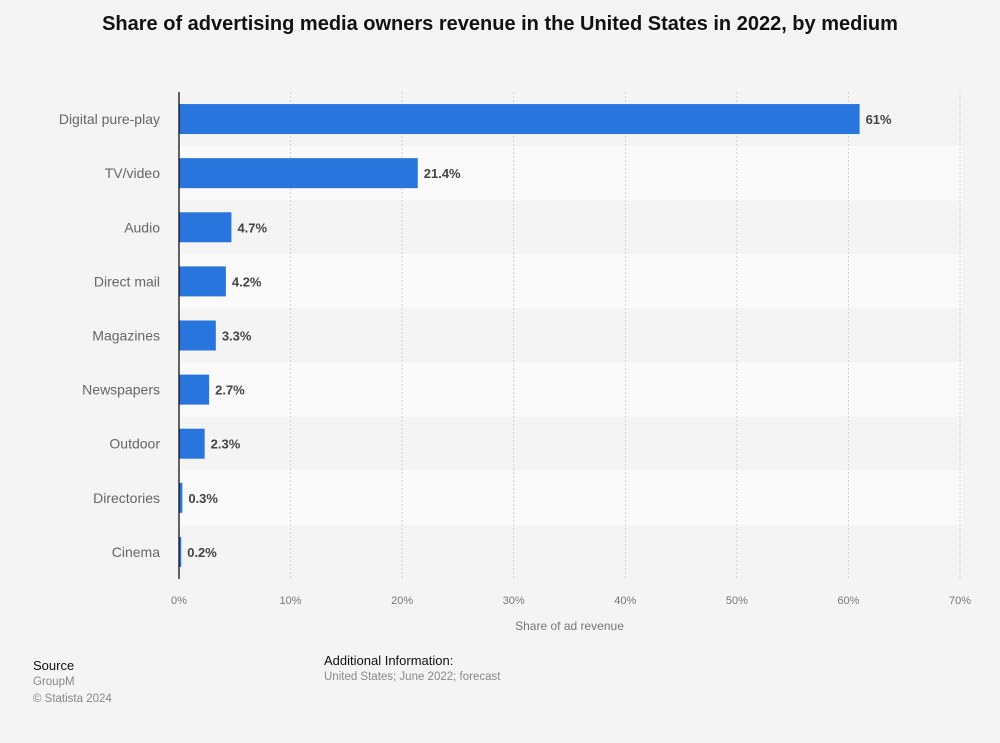 Image resolution: width=1000 pixels, height=743 pixels. I want to click on bar-direct-mail, so click(202, 281).